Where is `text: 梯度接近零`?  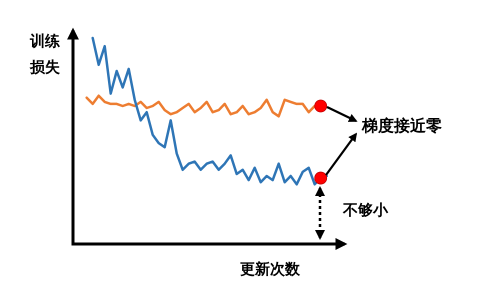
text: 梯度接近零 is located at coordinates (401, 125).